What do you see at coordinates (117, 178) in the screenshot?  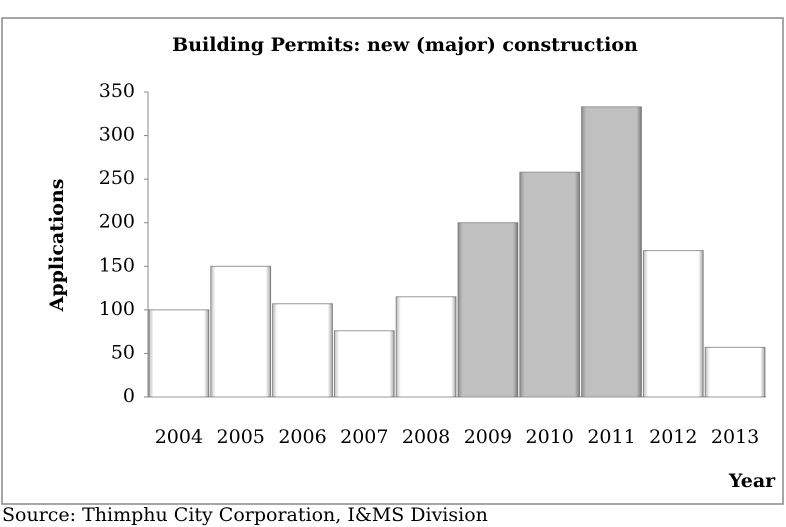 I see `y-tick-label: 250` at bounding box center [117, 178].